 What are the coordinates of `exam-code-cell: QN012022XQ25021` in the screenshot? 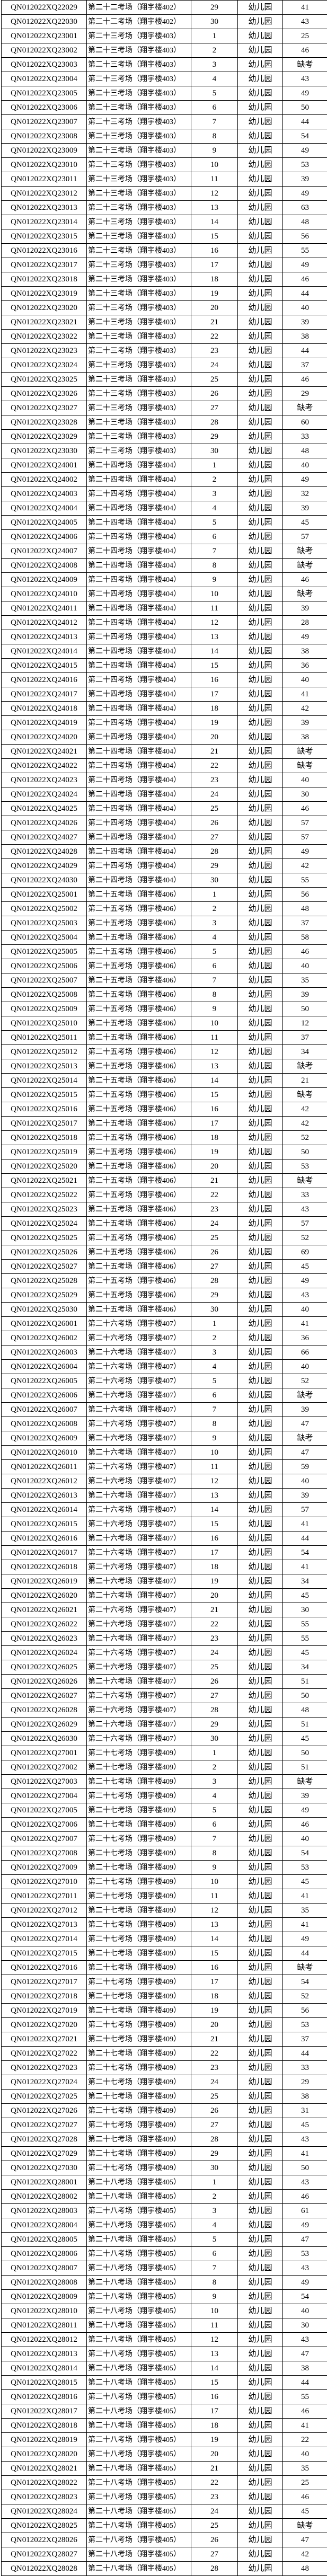 It's located at (44, 1181).